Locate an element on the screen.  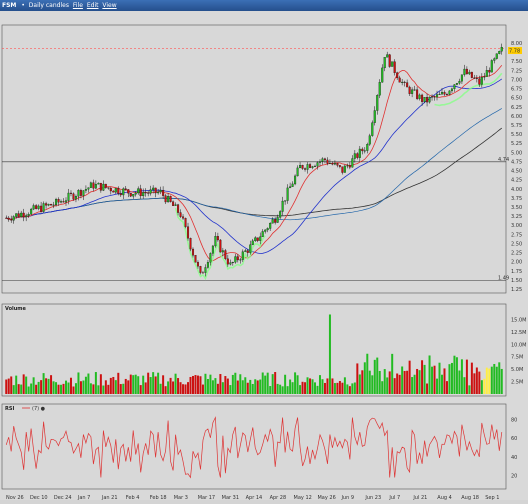
x-tick-label: Nov 26 is located at coordinates (15, 497).